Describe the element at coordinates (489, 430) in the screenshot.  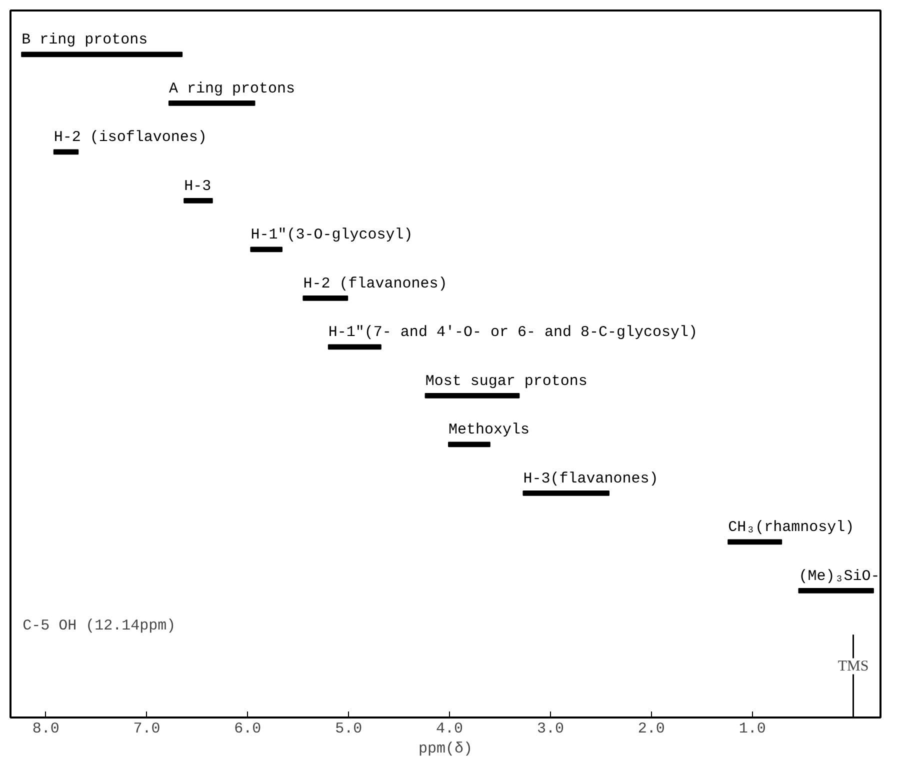
I see `y-tick-label: Methoxyls` at that location.